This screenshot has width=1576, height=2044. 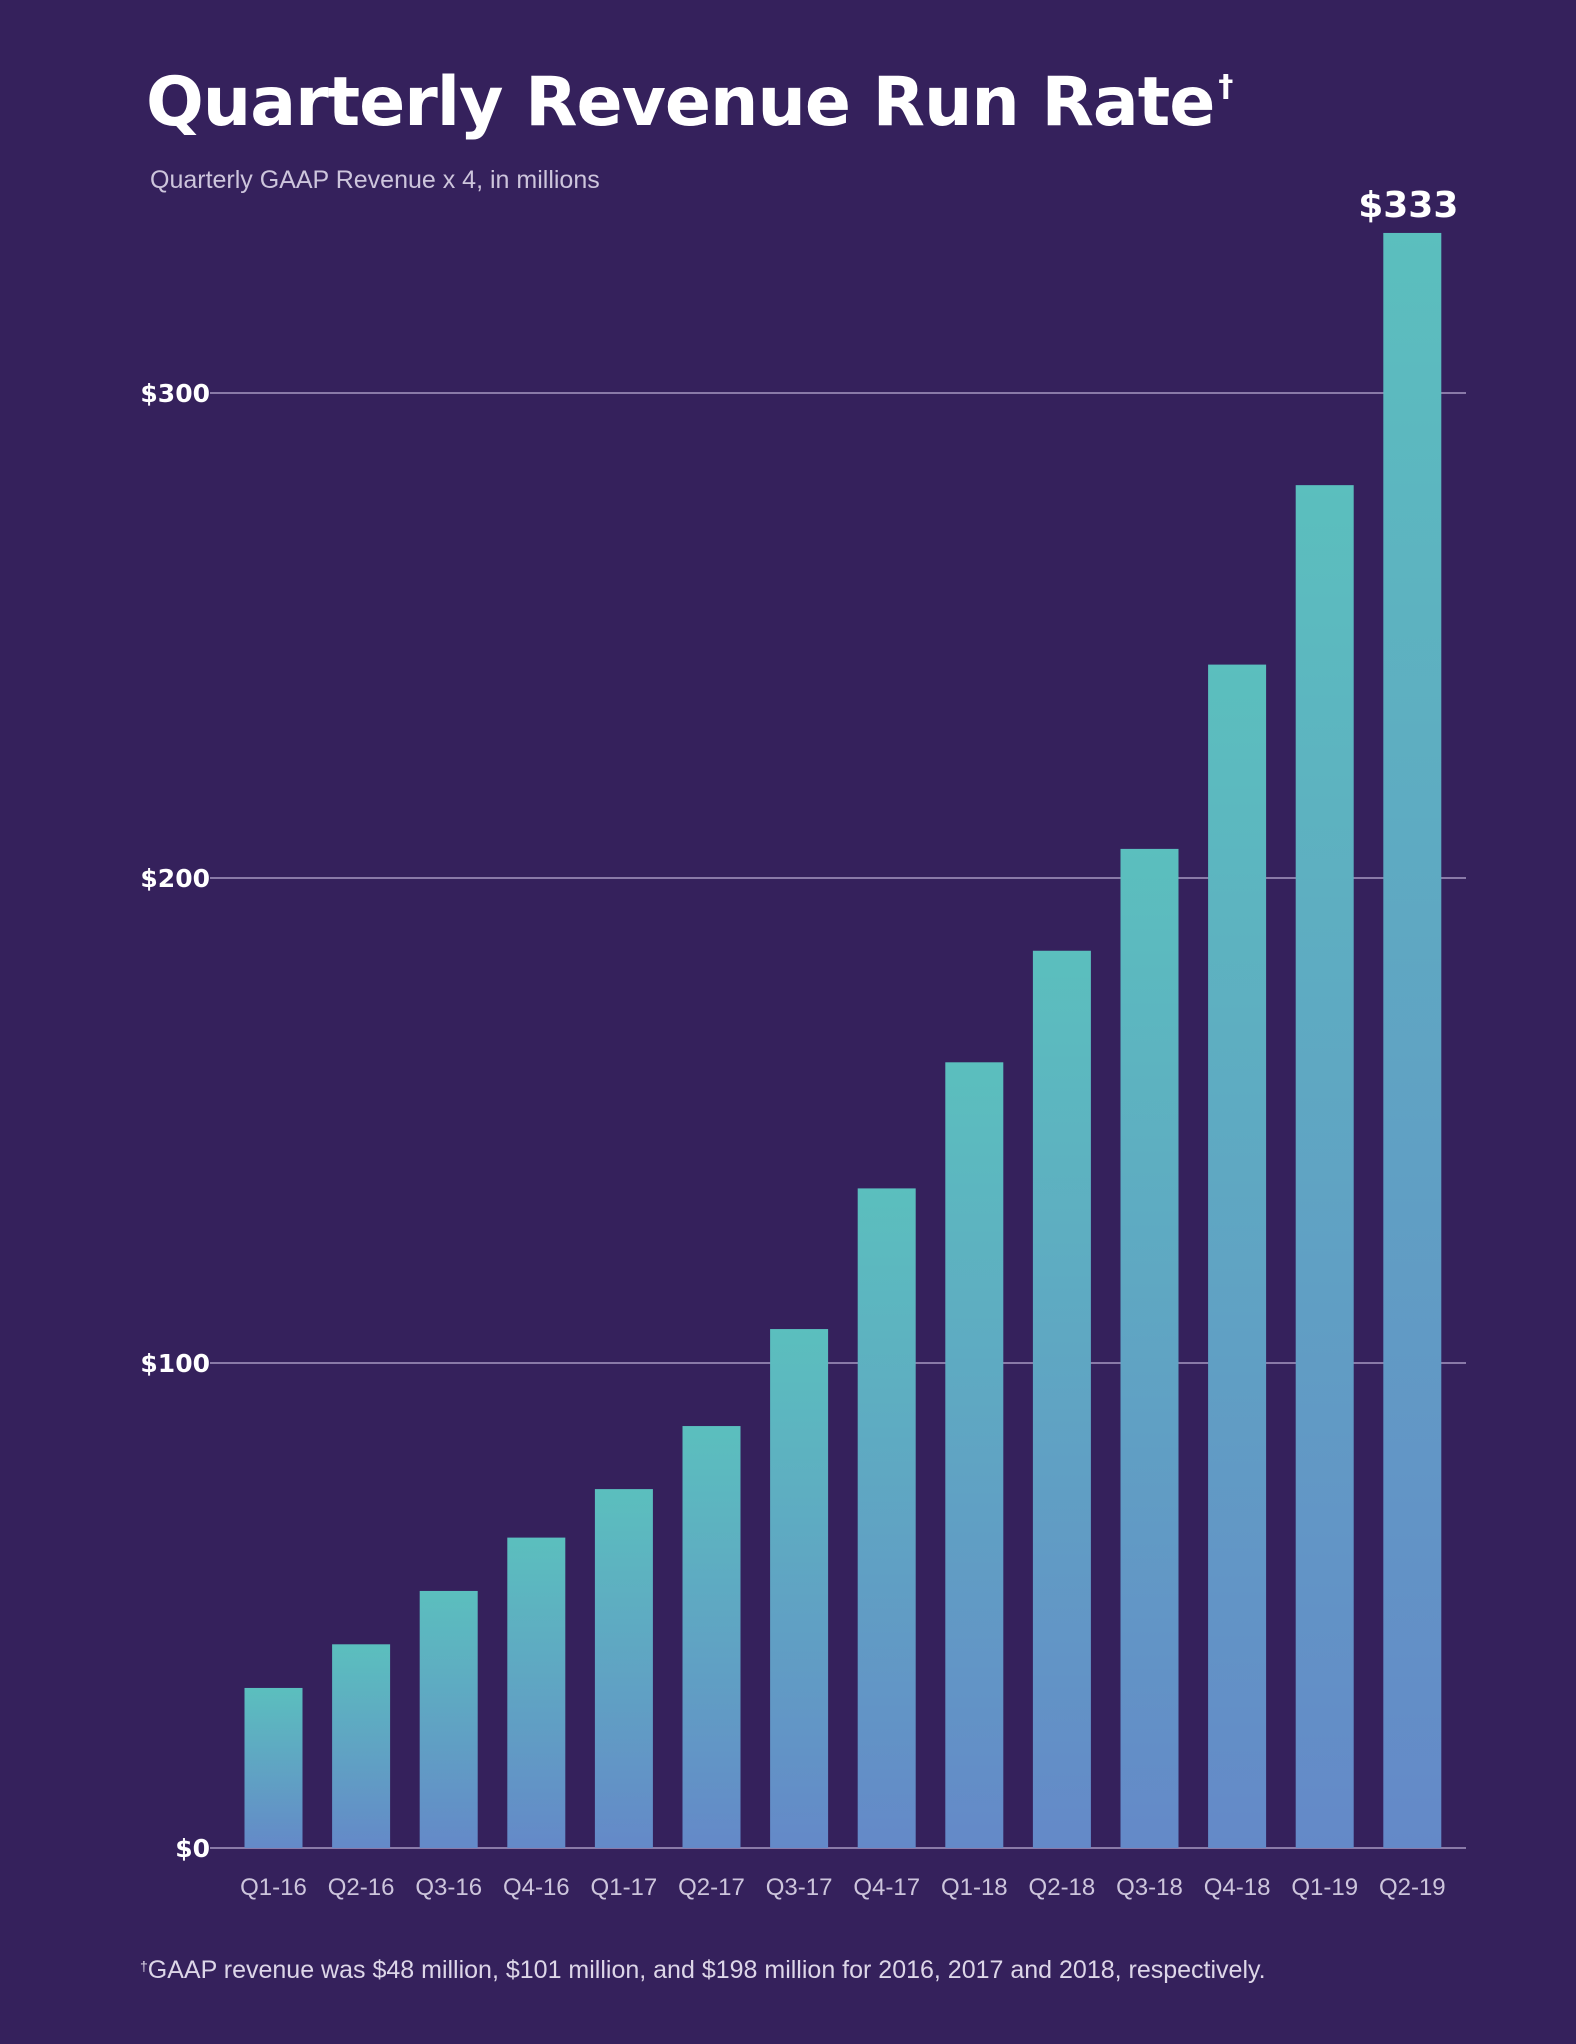 I want to click on x-tick-label: Q4-18, so click(x=1237, y=1887).